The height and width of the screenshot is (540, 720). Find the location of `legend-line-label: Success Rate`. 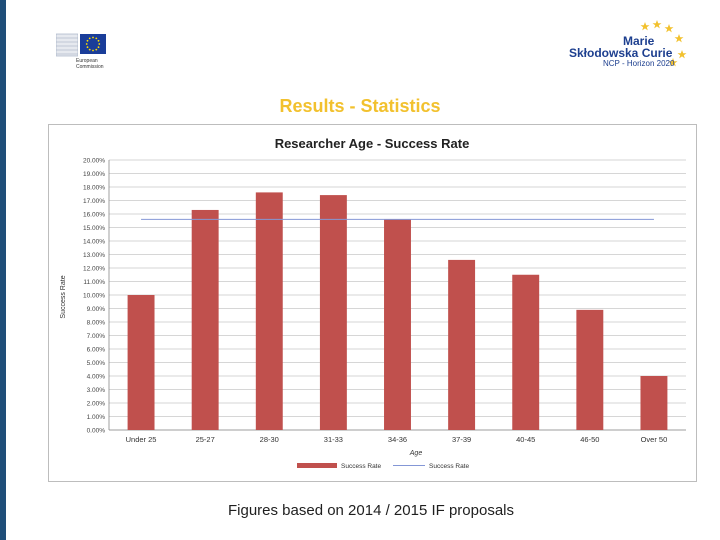

legend-line-label: Success Rate is located at coordinates (449, 466).